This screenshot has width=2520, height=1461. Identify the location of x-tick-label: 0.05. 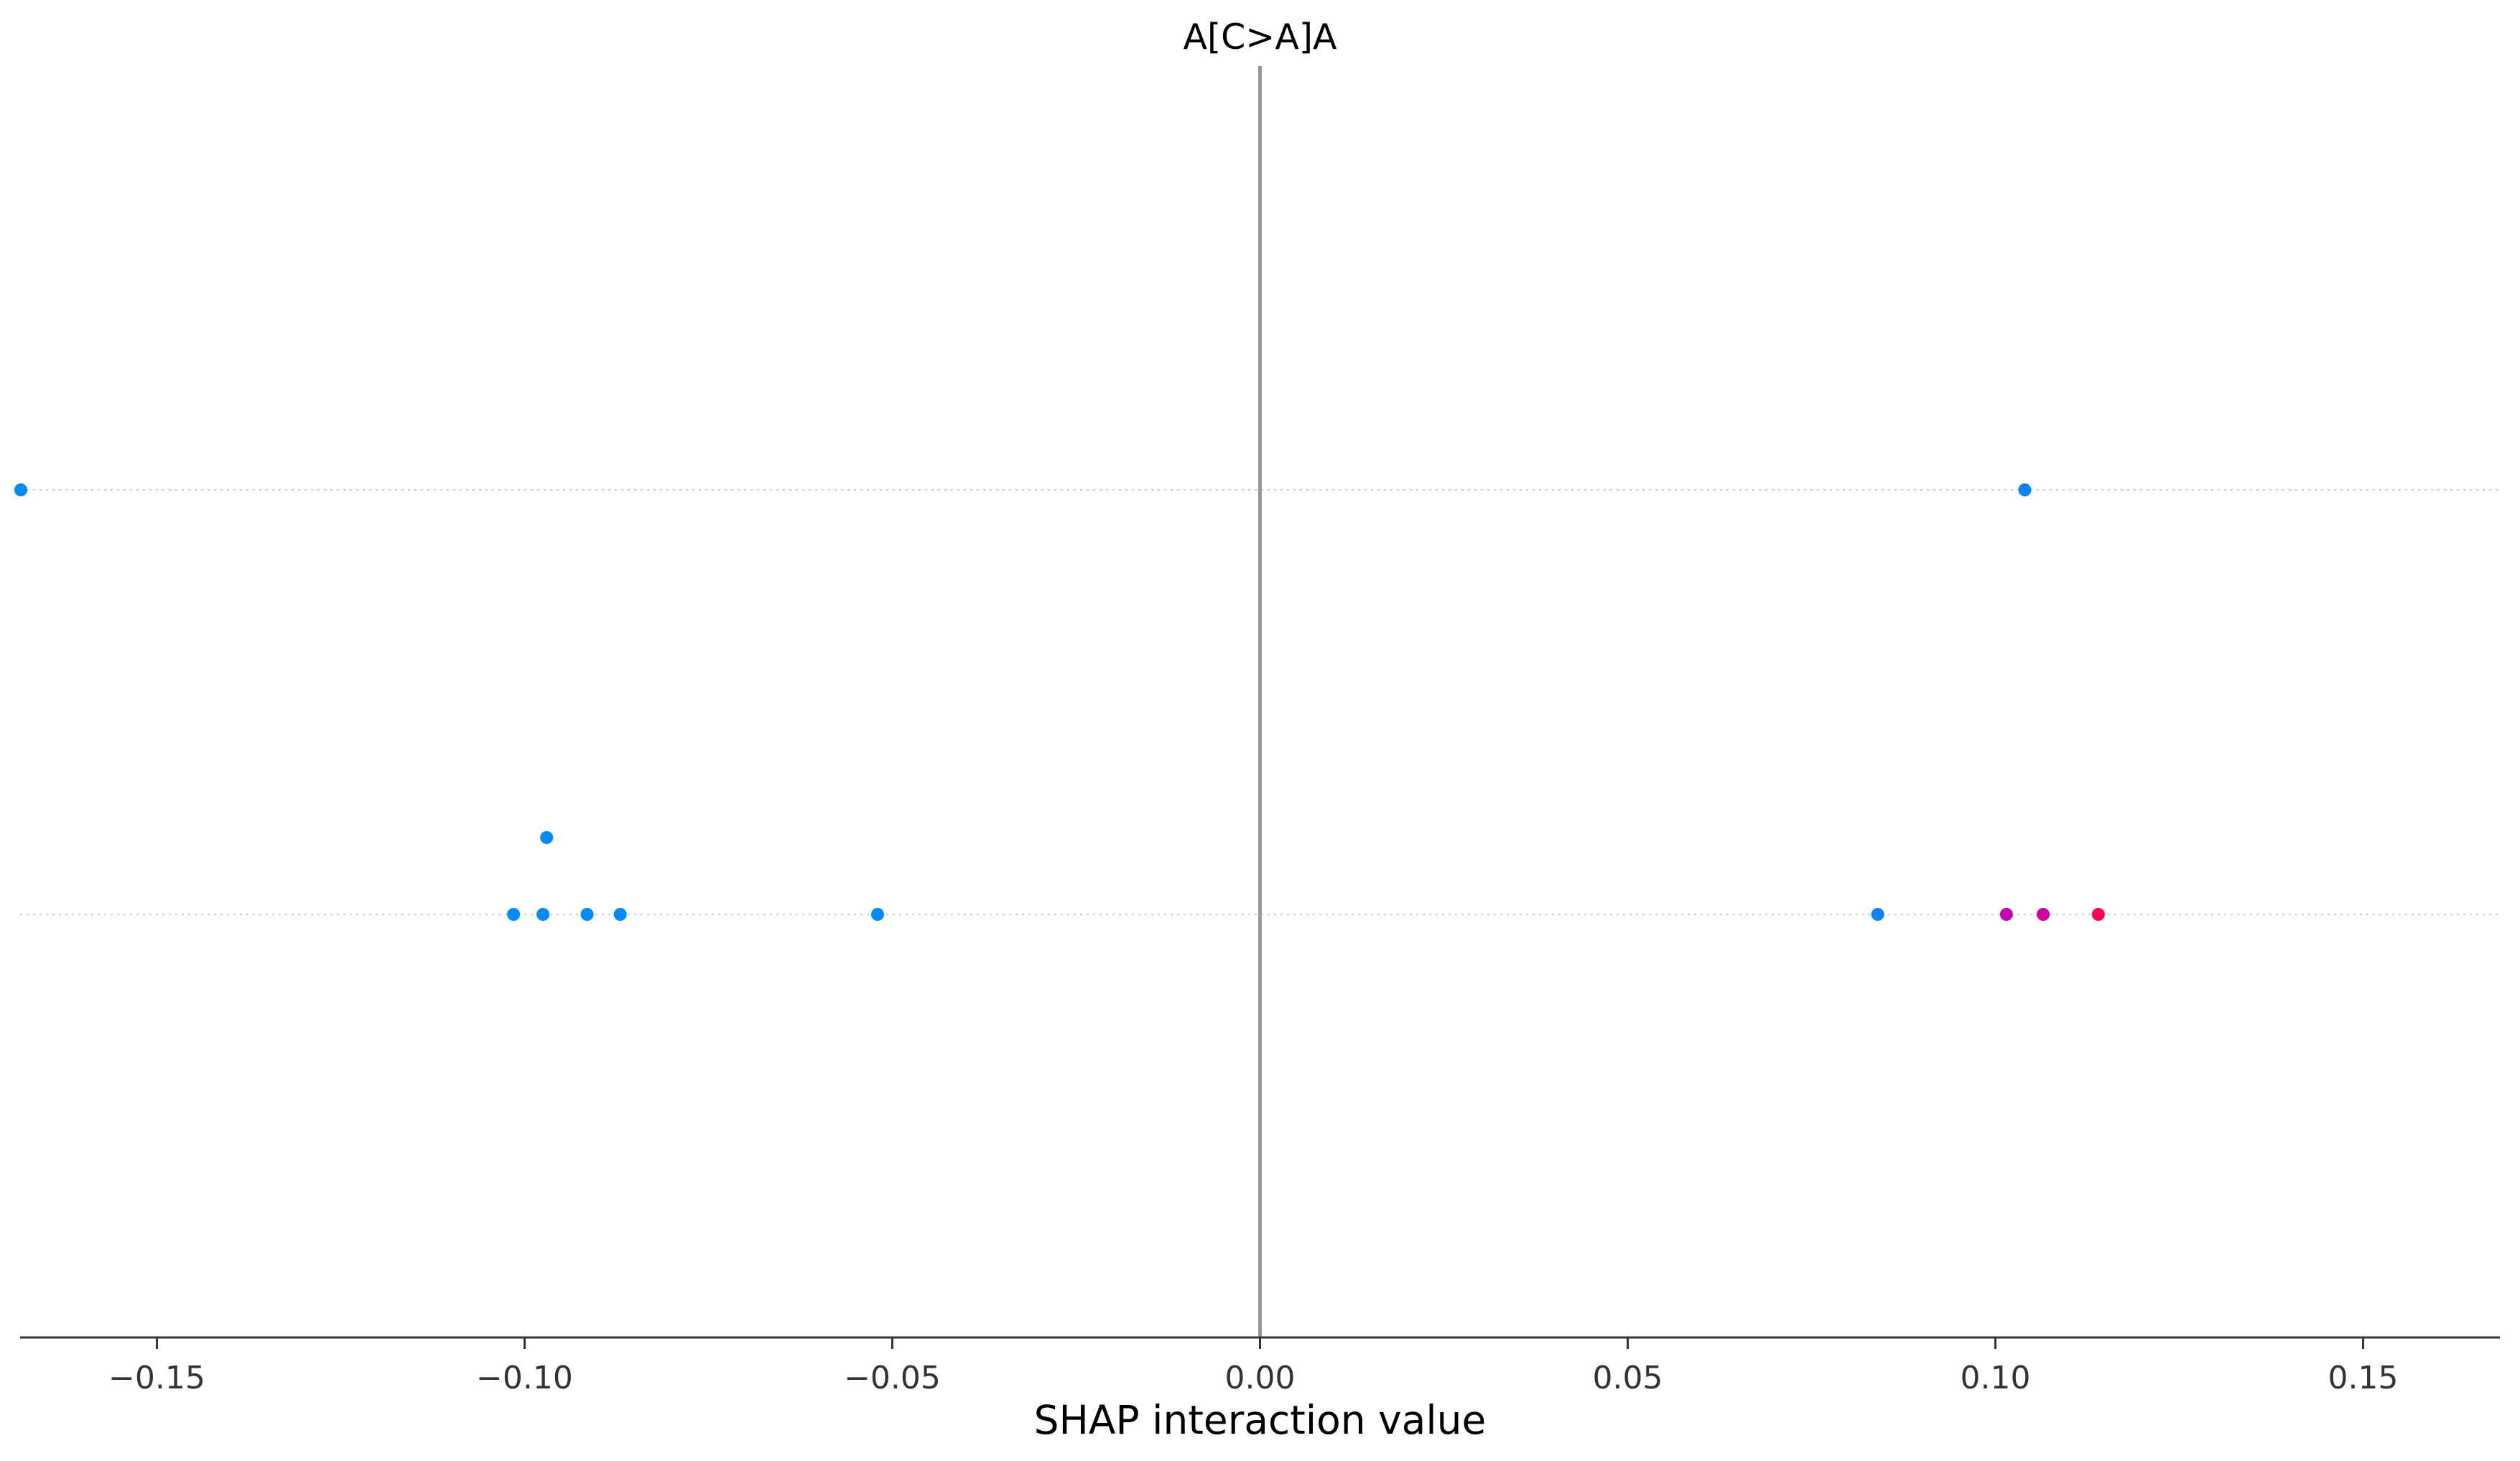
(1628, 1378).